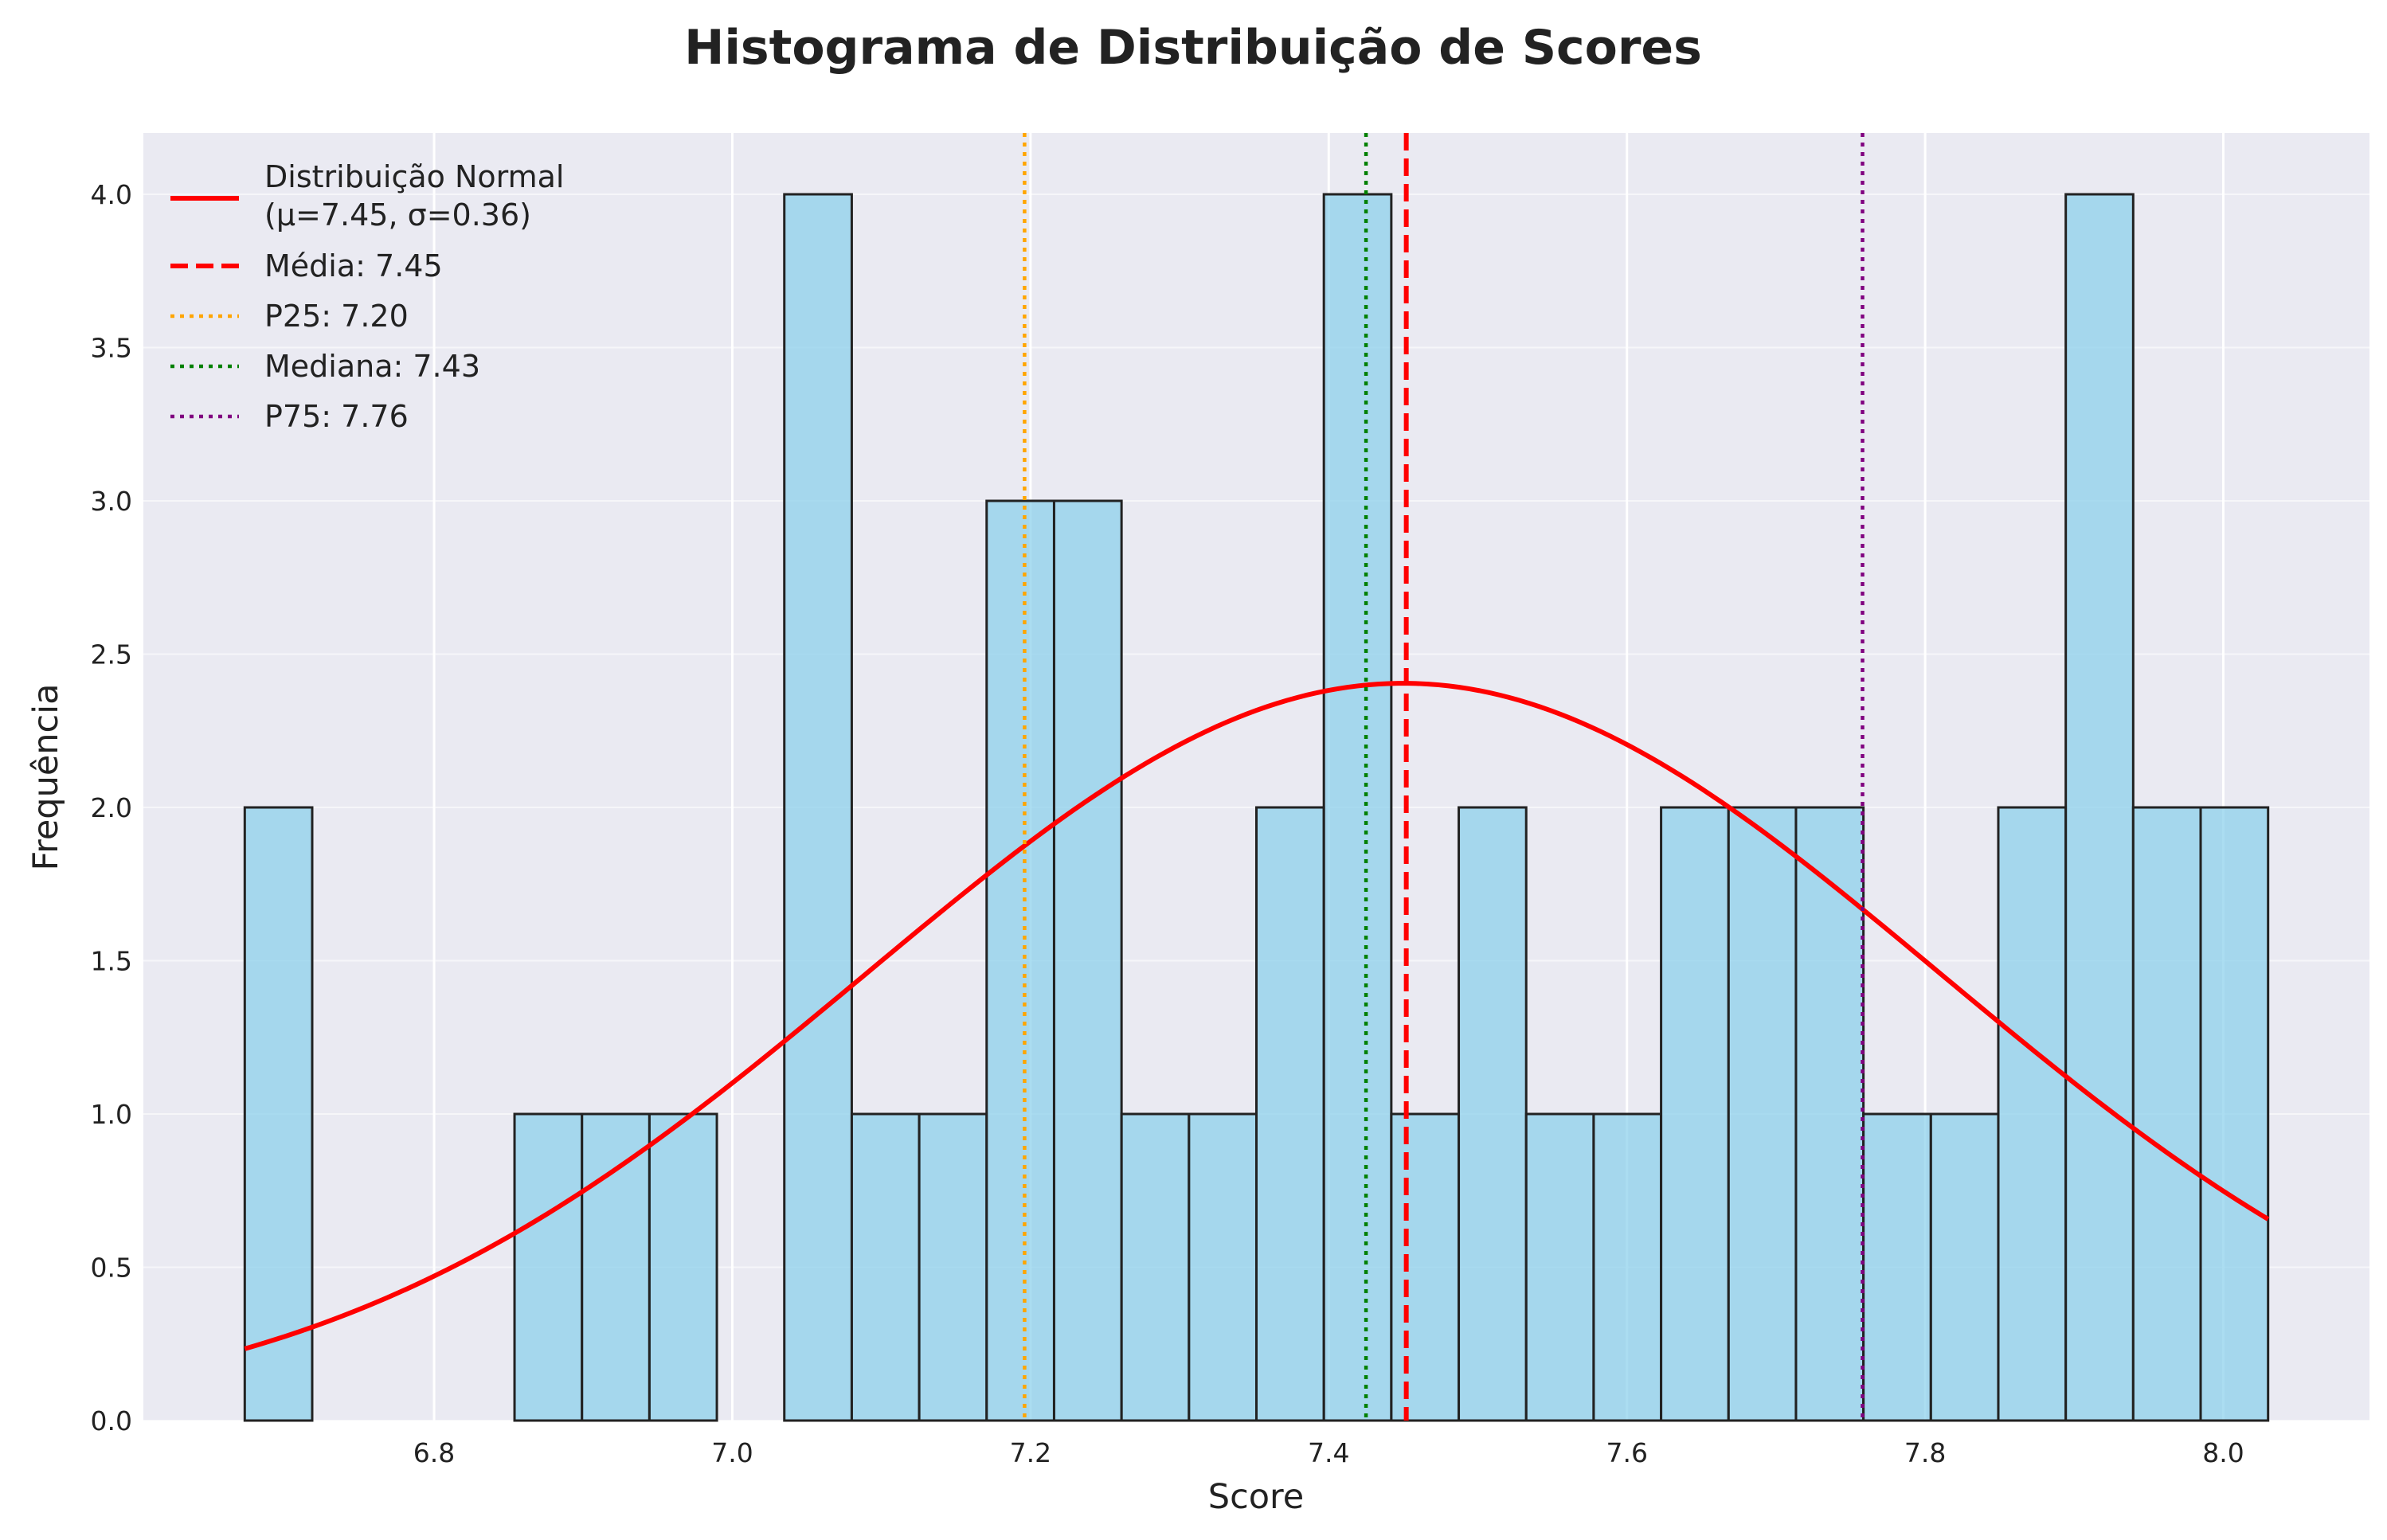 This screenshot has width=2387, height=1540. What do you see at coordinates (111, 1420) in the screenshot?
I see `y-tick-label: 0.0` at bounding box center [111, 1420].